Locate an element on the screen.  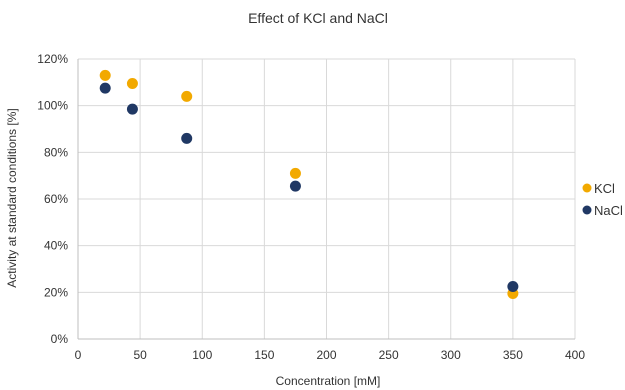
y-tick-label: 40% is located at coordinates (56, 246).